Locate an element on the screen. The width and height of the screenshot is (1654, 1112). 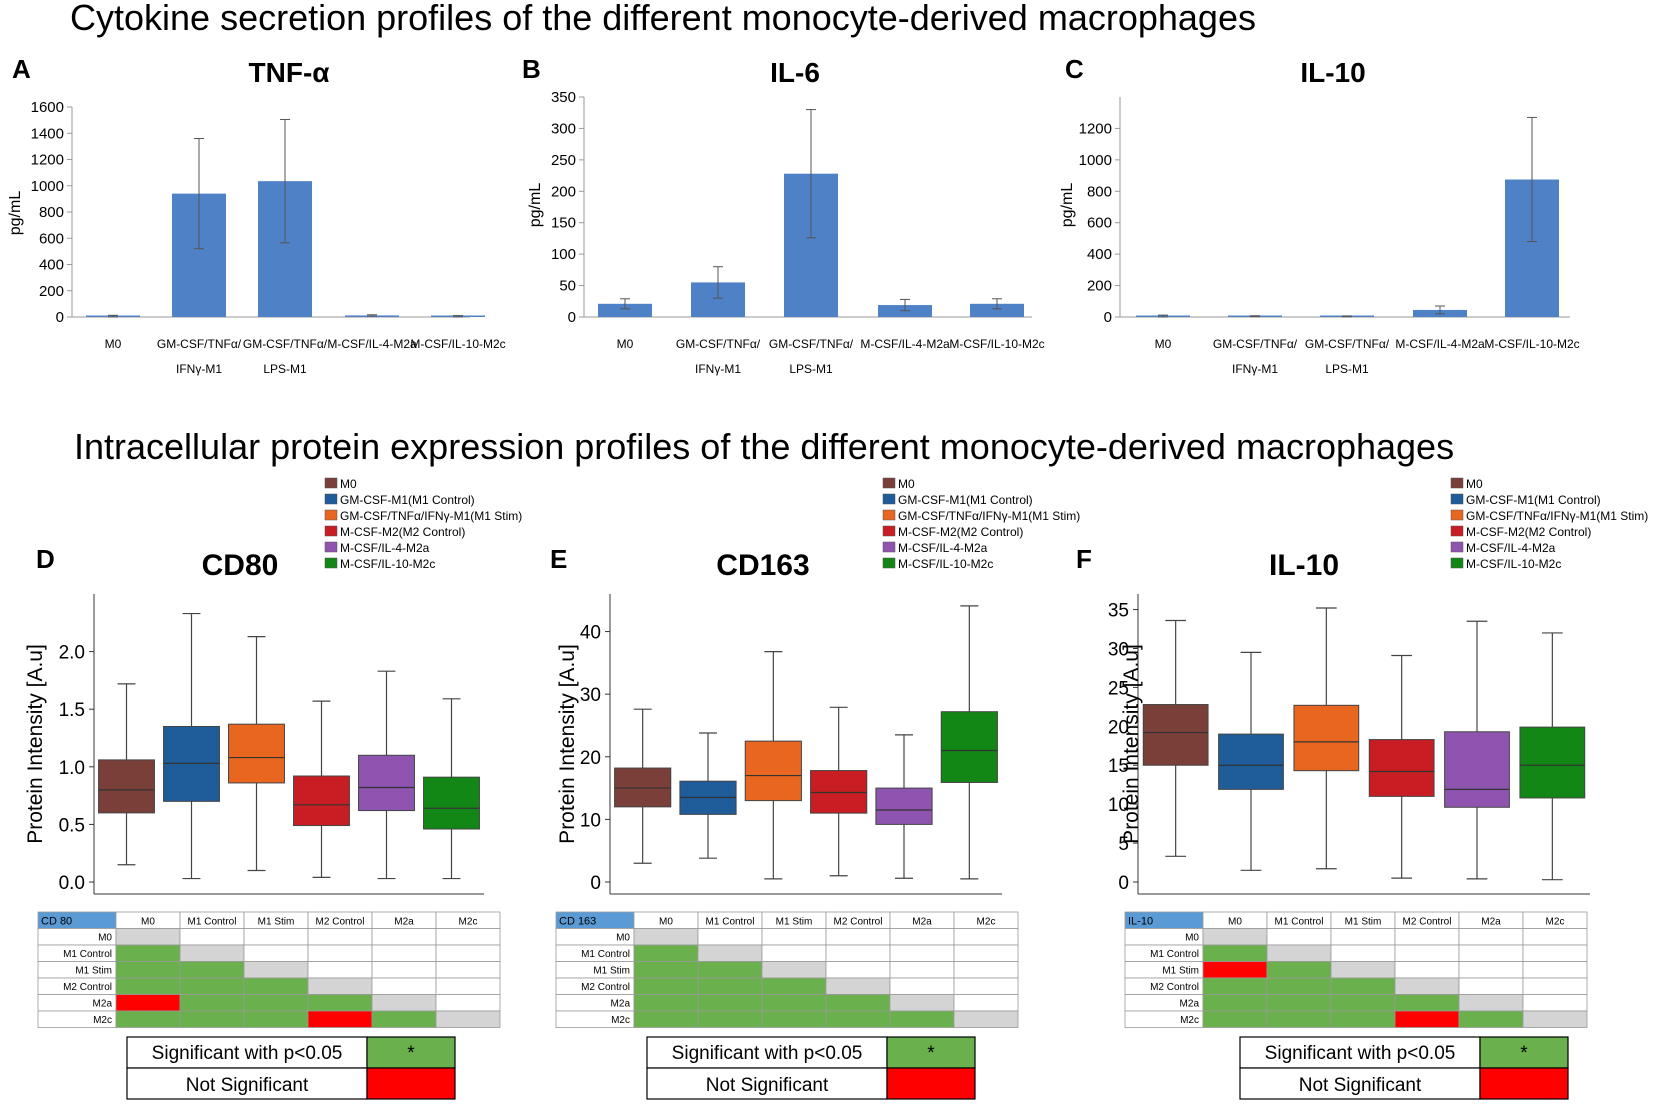
bar is located at coordinates (625, 310).